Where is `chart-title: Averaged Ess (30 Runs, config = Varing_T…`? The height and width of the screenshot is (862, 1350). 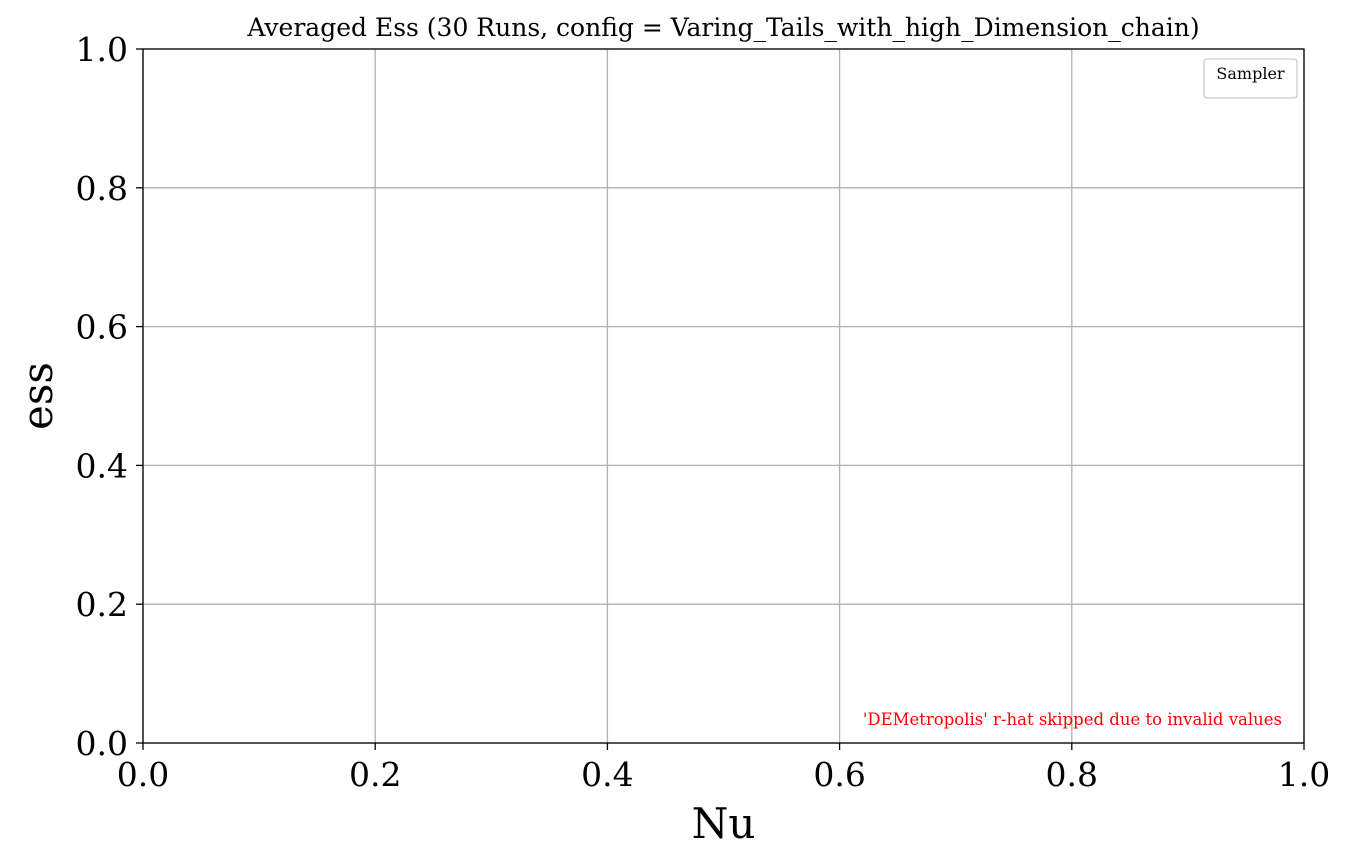 chart-title: Averaged Ess (30 Runs, config = Varing_T… is located at coordinates (722, 27).